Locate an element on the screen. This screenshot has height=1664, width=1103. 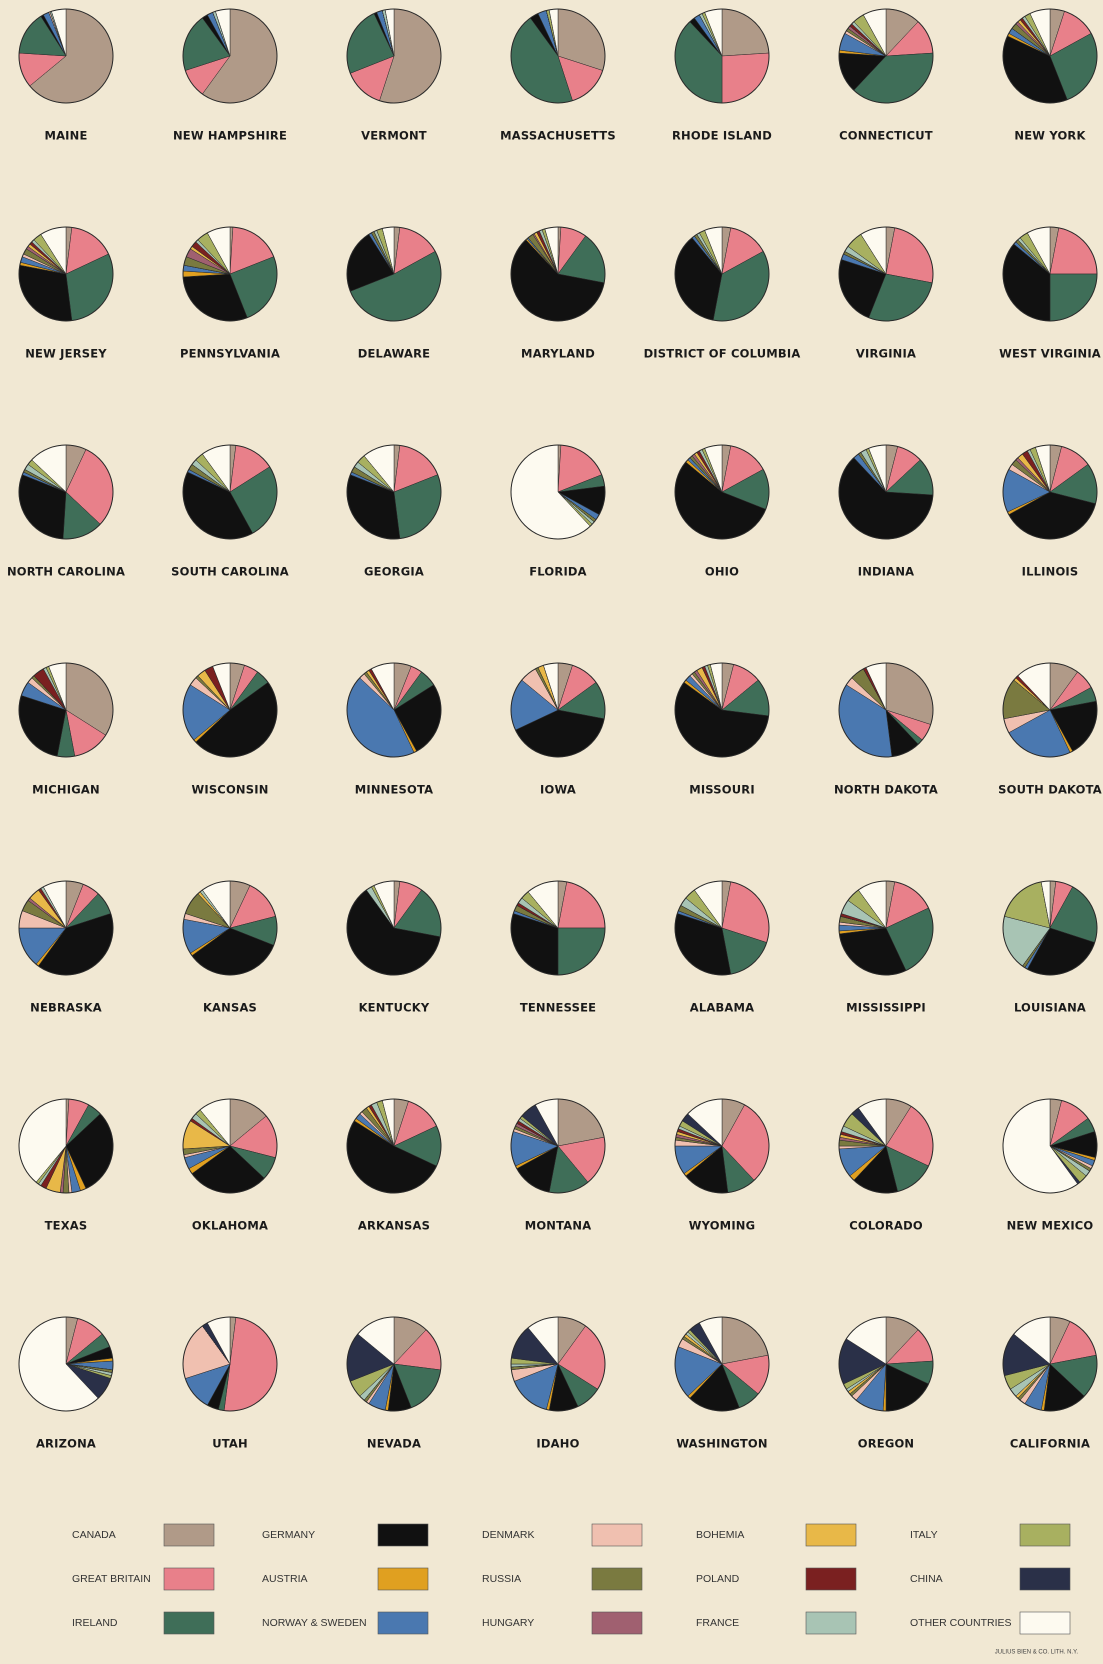
state-label: NEW YORK is located at coordinates (1050, 136).